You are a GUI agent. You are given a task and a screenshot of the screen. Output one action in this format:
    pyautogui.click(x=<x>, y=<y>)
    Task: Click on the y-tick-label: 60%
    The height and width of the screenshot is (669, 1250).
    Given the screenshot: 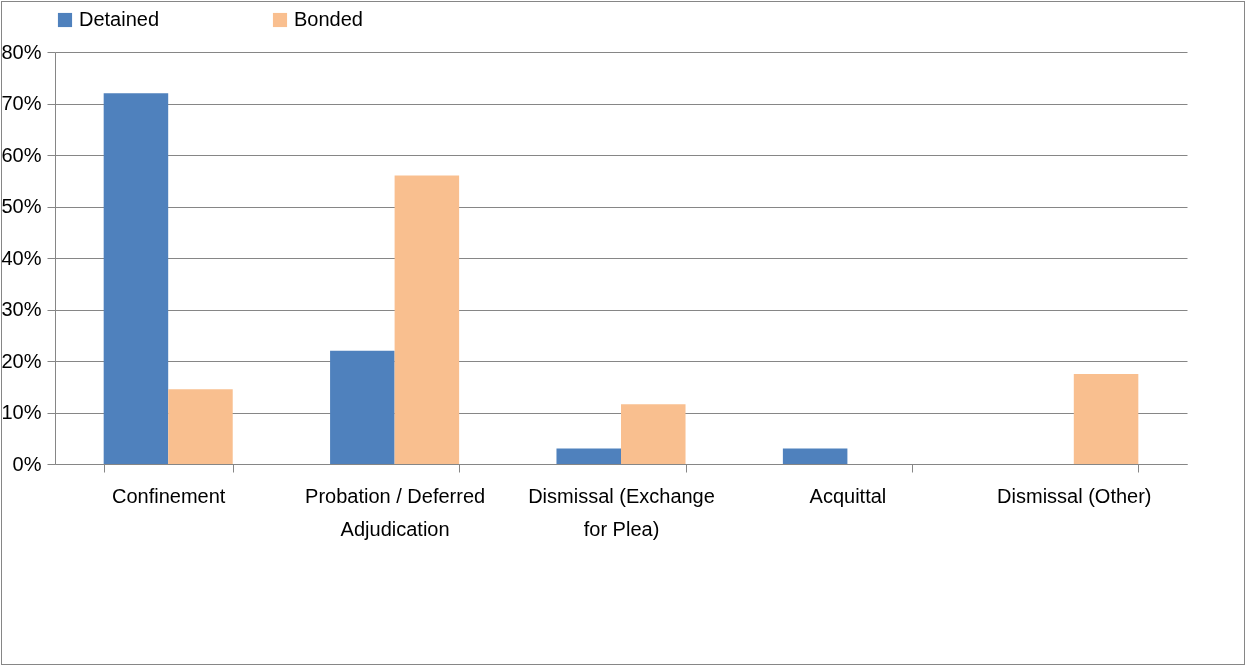 What is the action you would take?
    pyautogui.click(x=21, y=154)
    